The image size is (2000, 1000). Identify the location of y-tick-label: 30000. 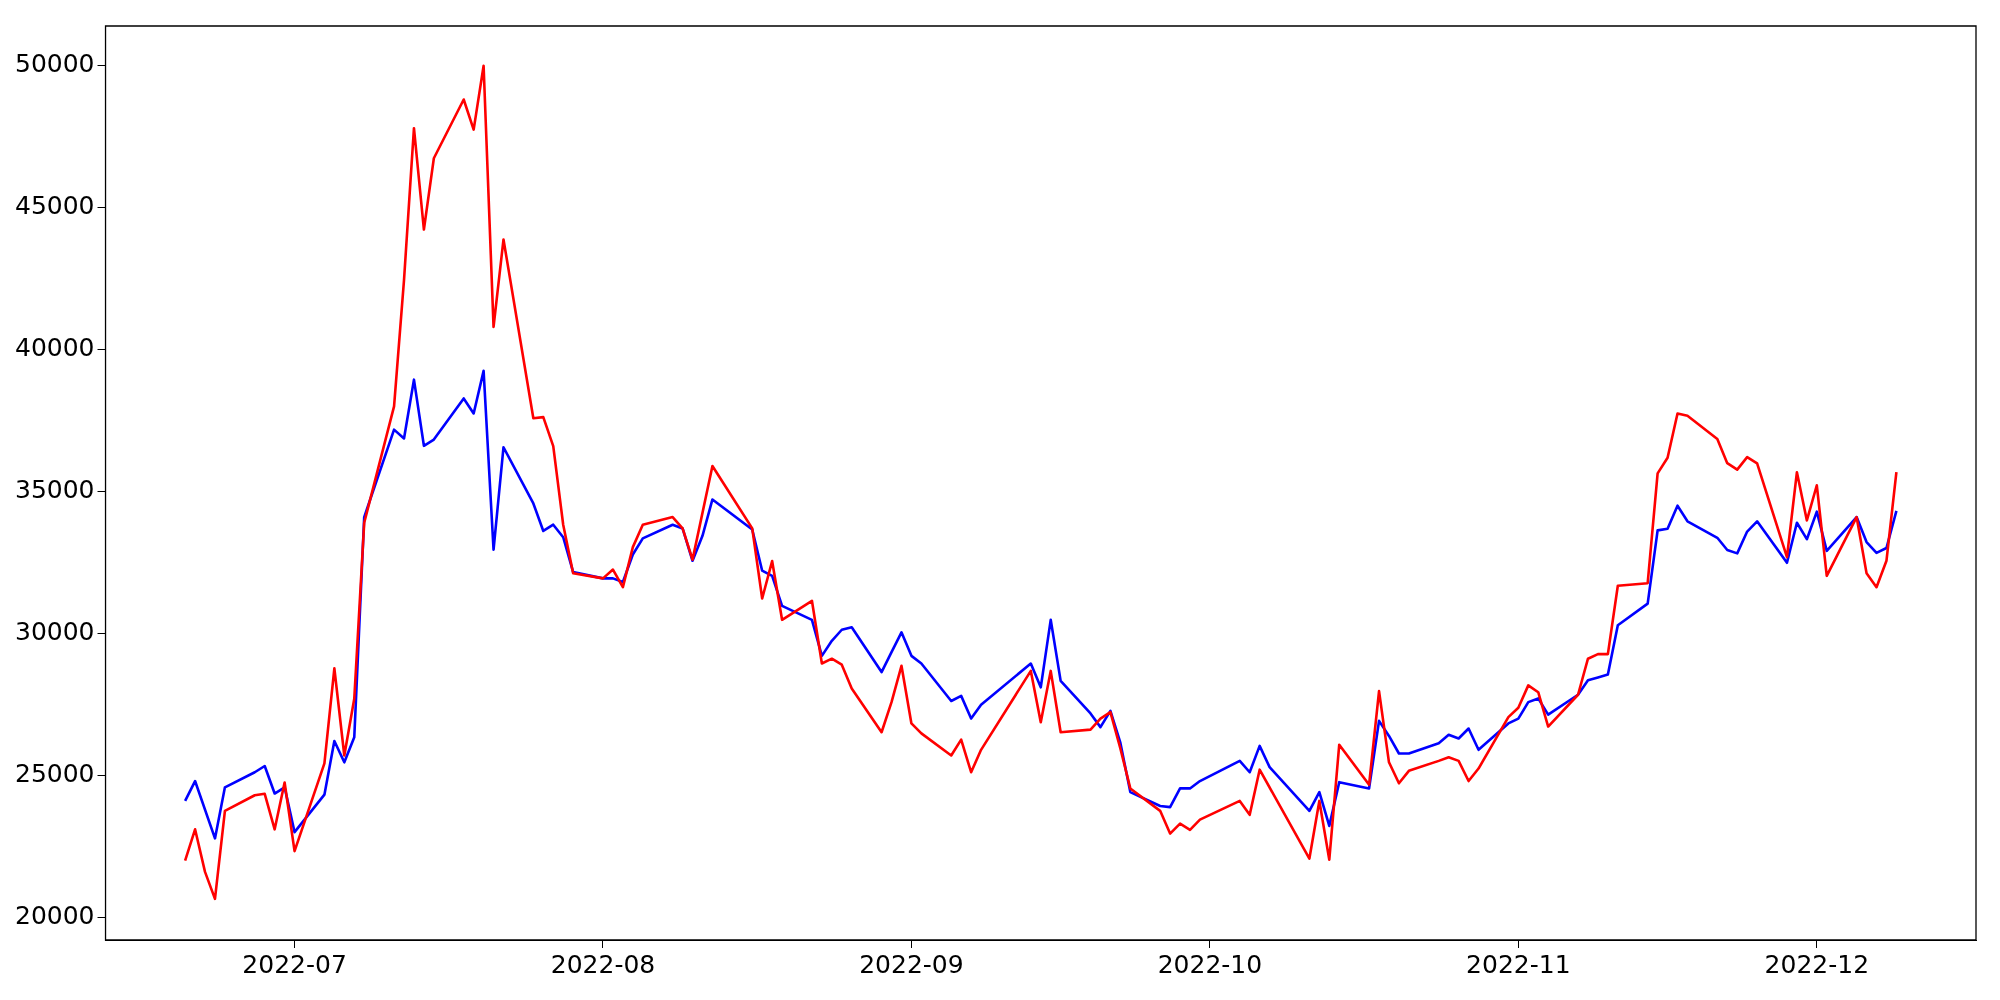
(55, 631).